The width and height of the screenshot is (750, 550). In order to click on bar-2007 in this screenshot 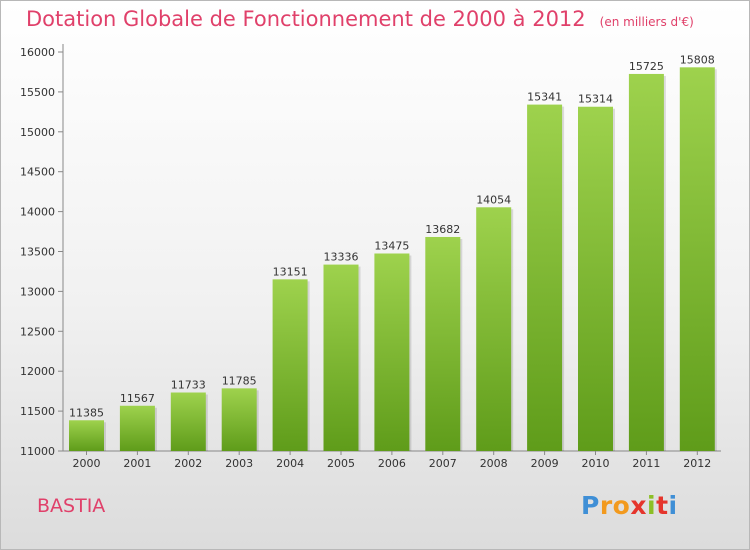, I will do `click(443, 343)`.